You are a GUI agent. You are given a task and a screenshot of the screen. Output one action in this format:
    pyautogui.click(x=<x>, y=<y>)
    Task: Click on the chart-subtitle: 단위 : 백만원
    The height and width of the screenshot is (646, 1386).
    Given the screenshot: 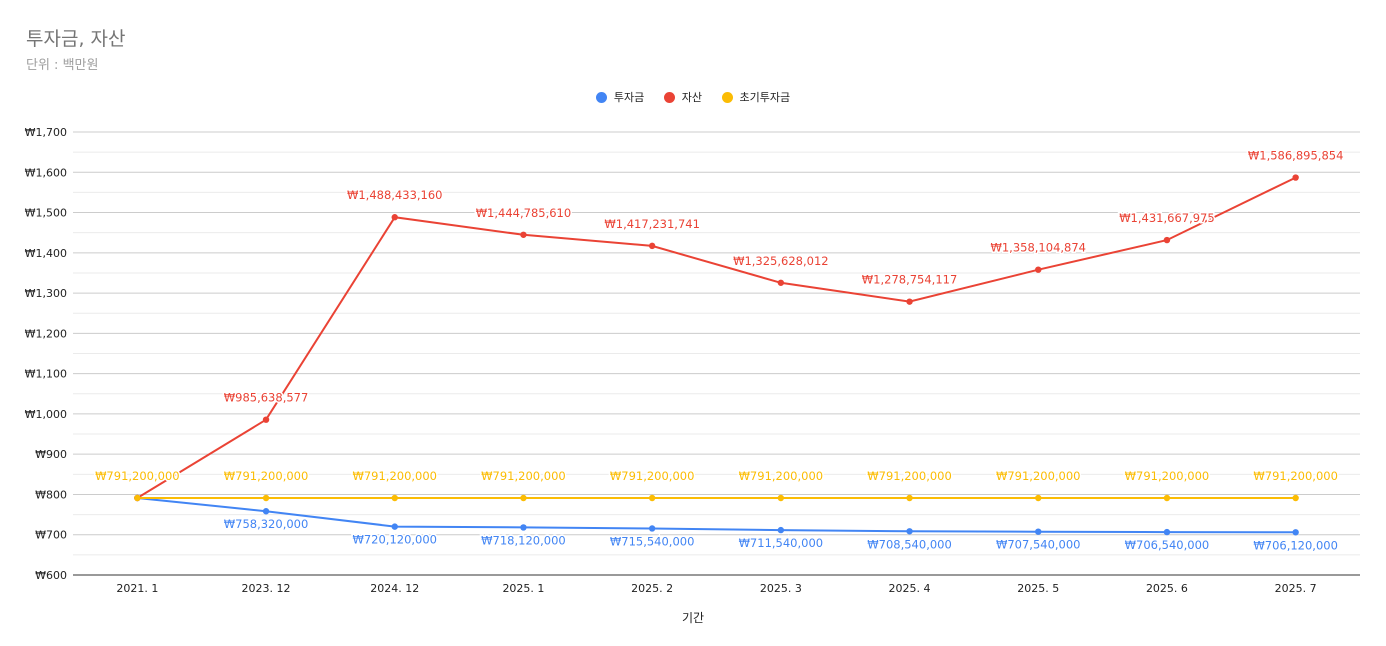 What is the action you would take?
    pyautogui.click(x=62, y=65)
    